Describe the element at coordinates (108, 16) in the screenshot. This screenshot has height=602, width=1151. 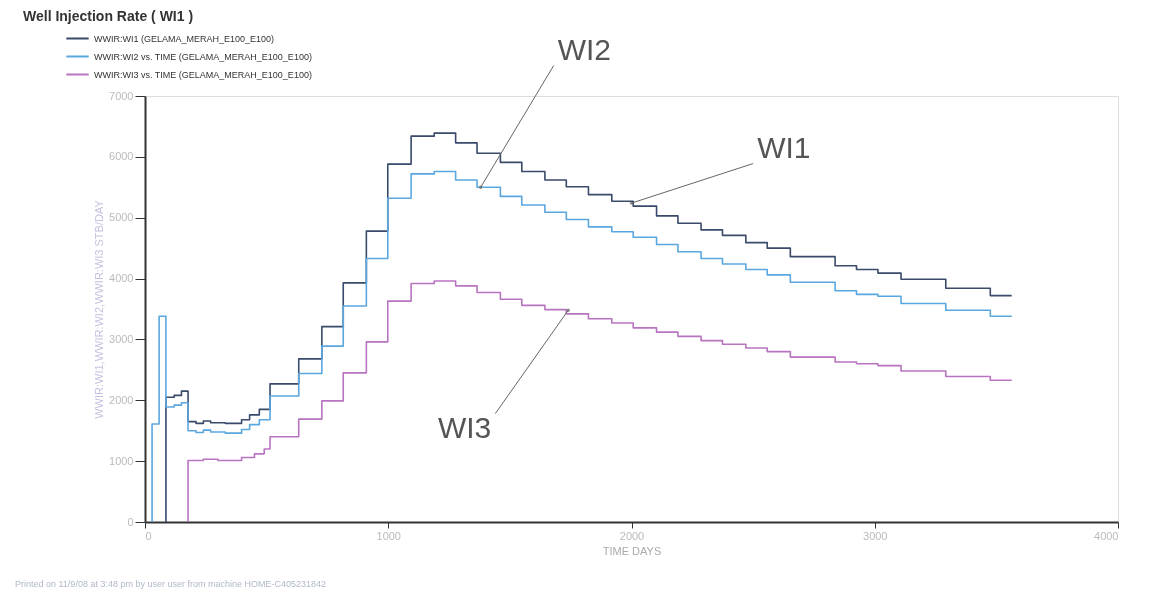
I see `chart-title: Well Injection Rate ( WI1 )` at that location.